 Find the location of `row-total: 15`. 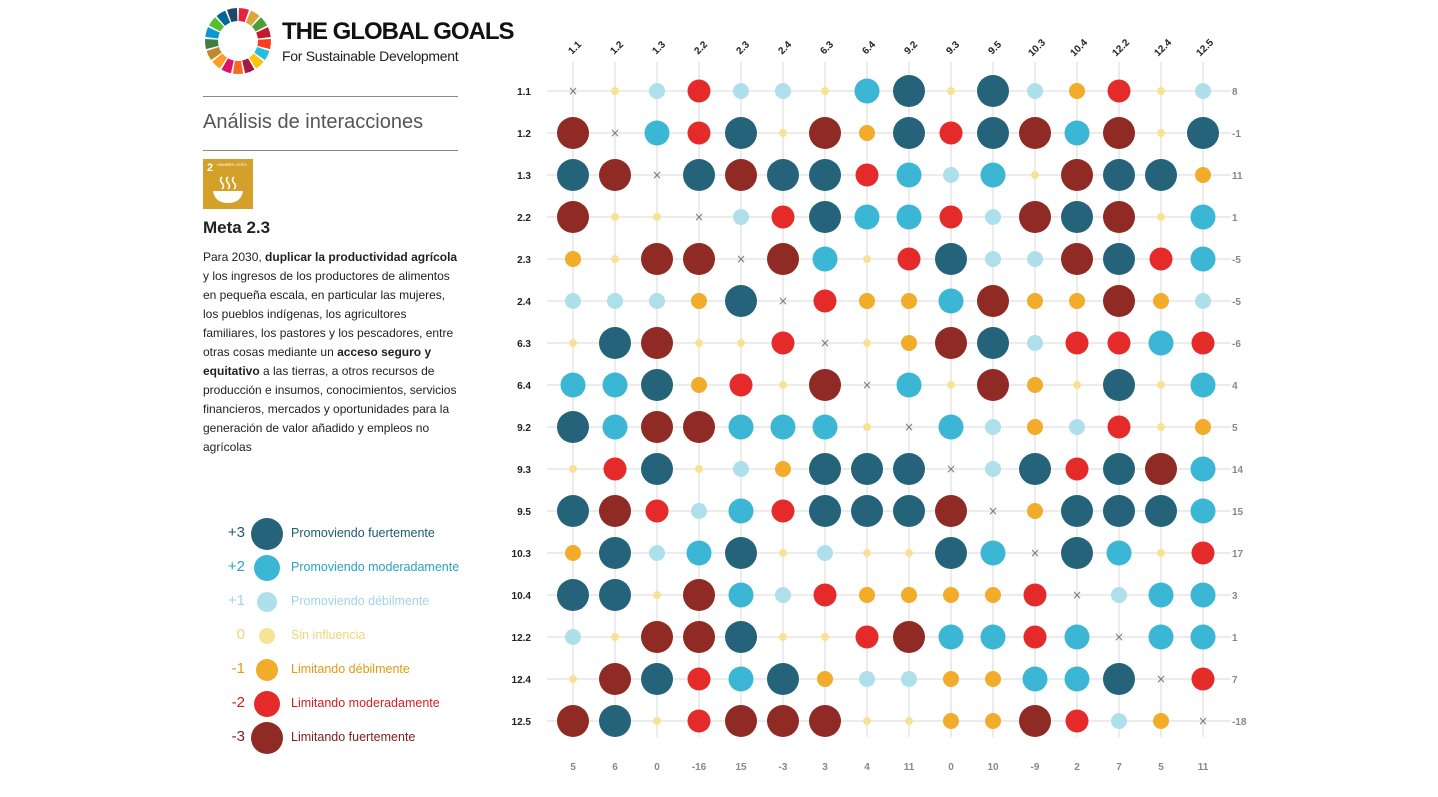

row-total: 15 is located at coordinates (1238, 512).